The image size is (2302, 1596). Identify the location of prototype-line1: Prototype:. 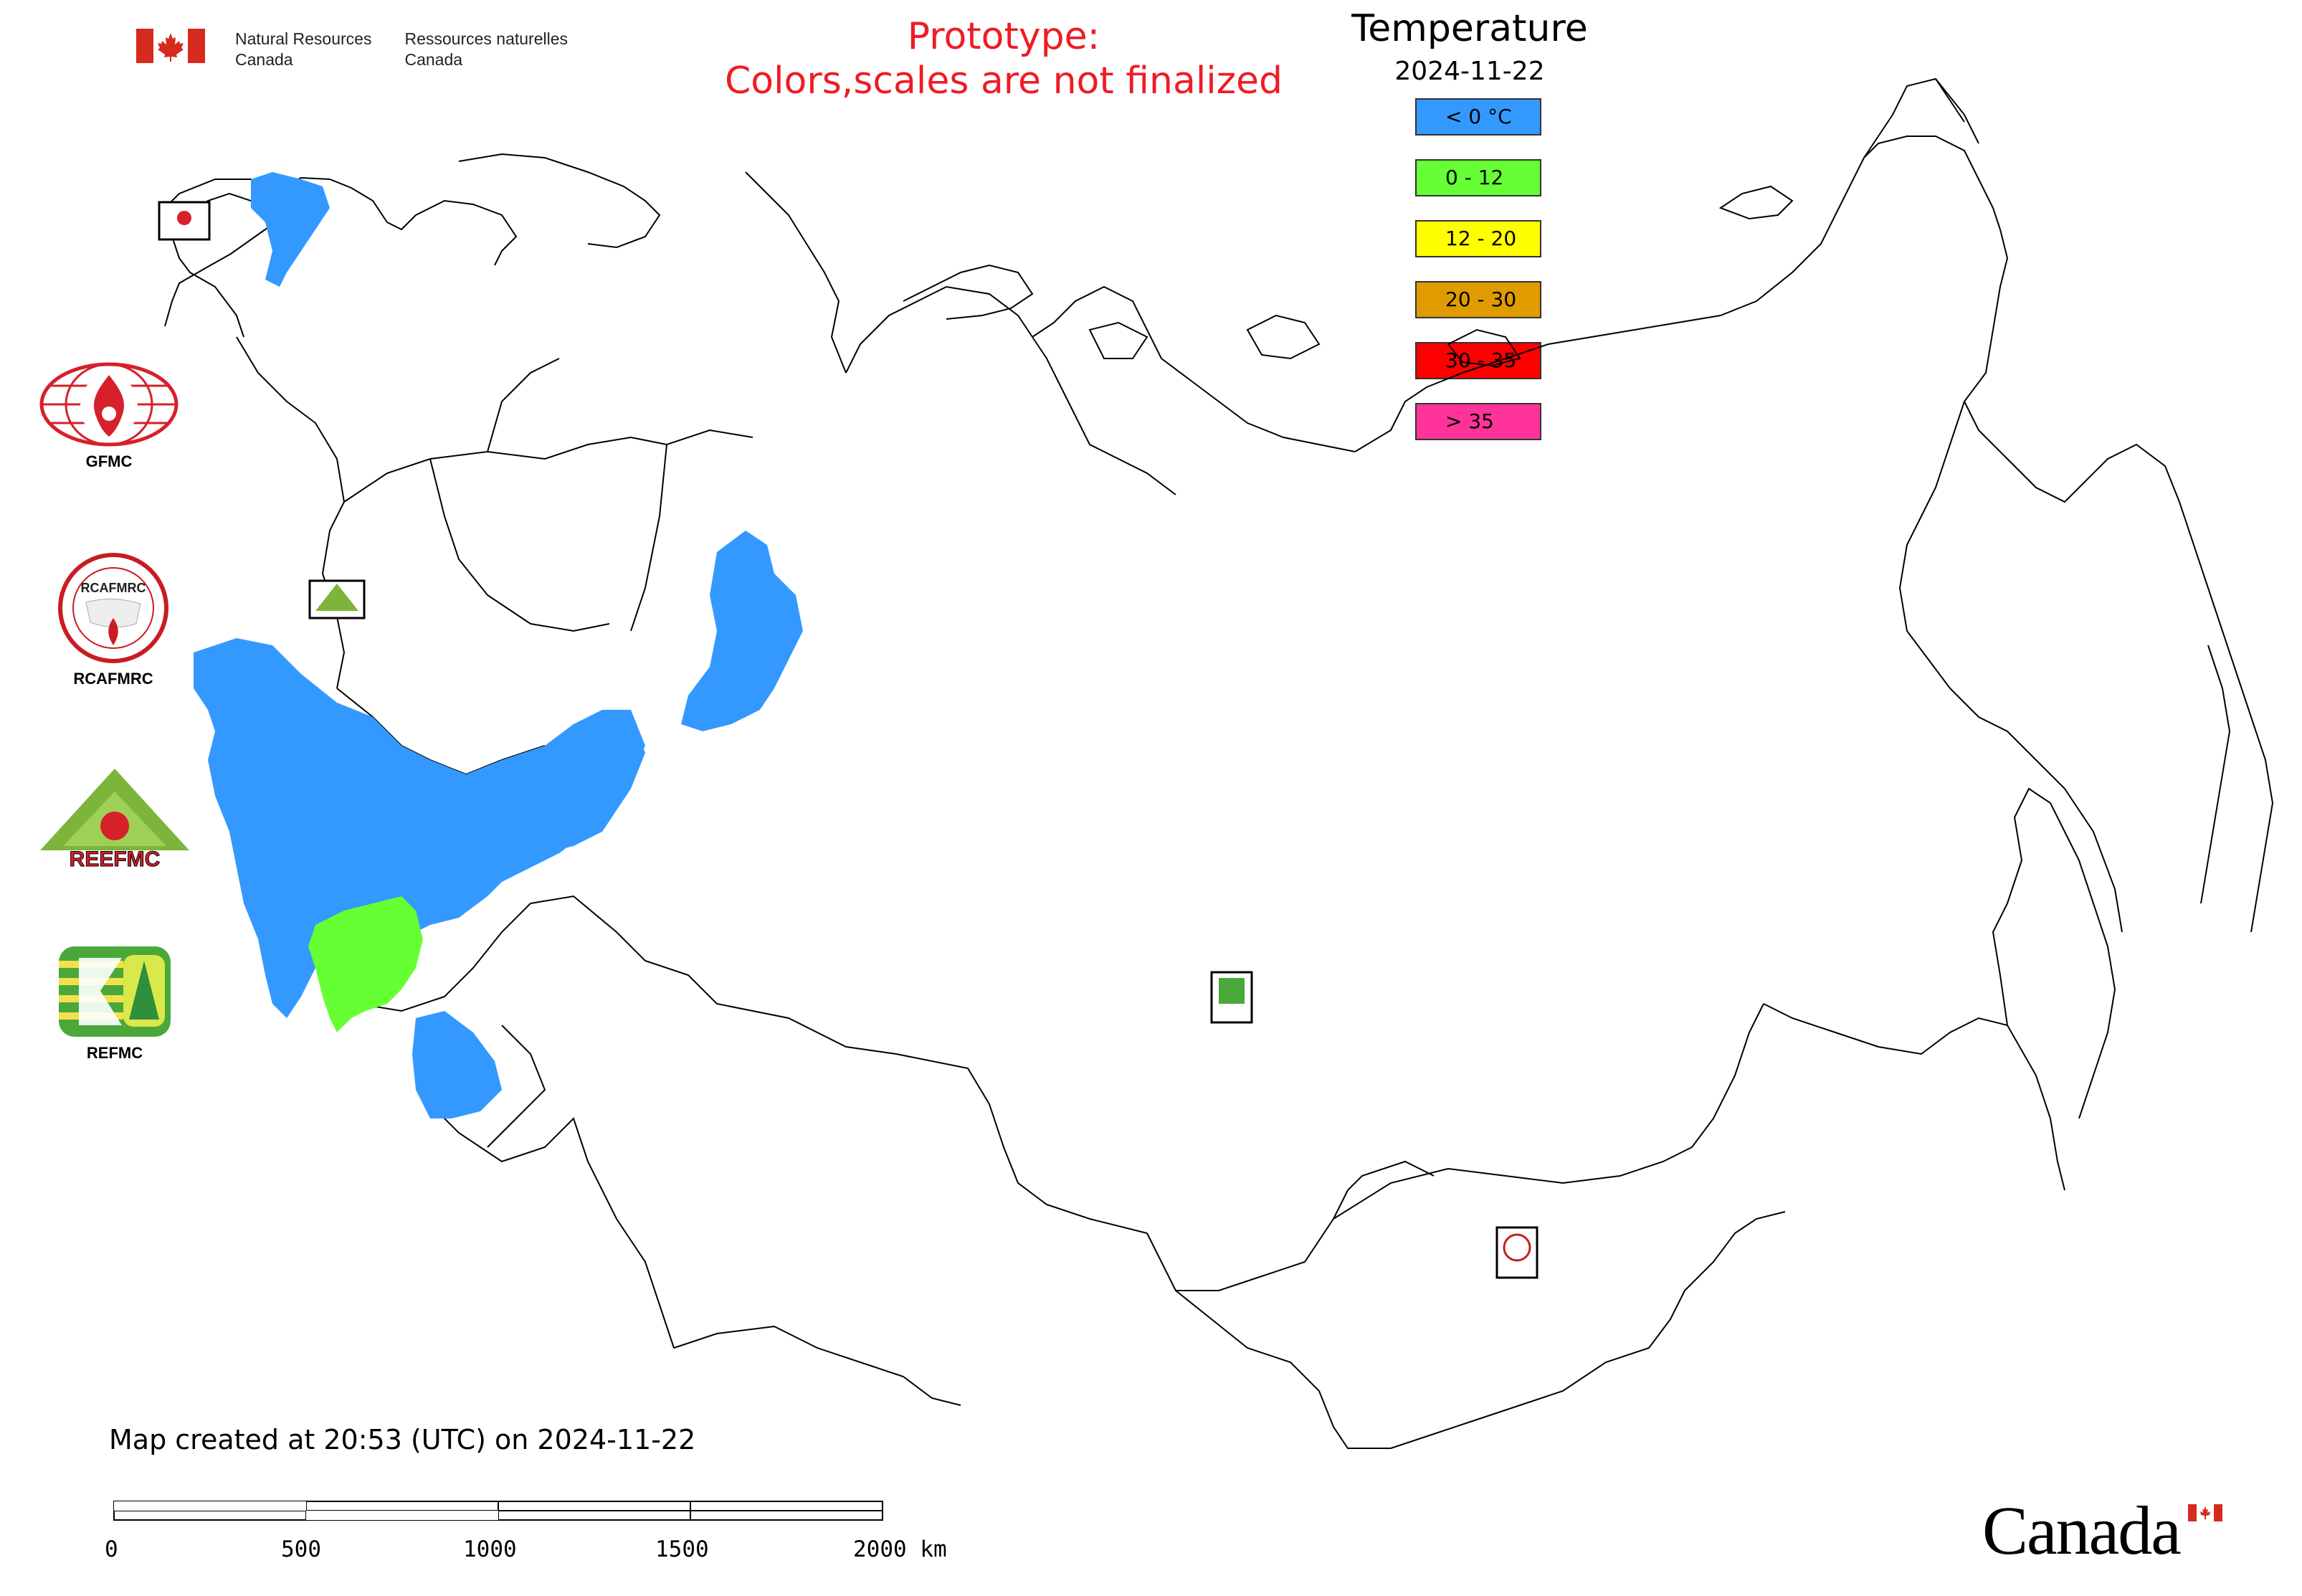
(1004, 36).